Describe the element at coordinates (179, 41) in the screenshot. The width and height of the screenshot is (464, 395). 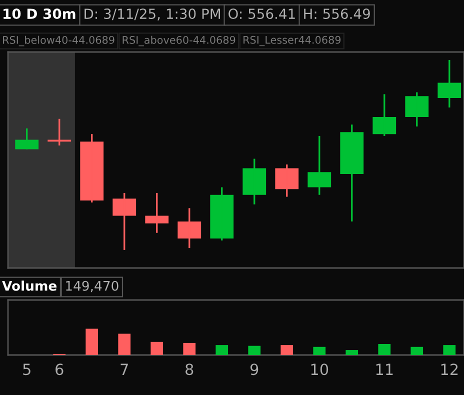
I see `text: RSI_above60-44.0689` at that location.